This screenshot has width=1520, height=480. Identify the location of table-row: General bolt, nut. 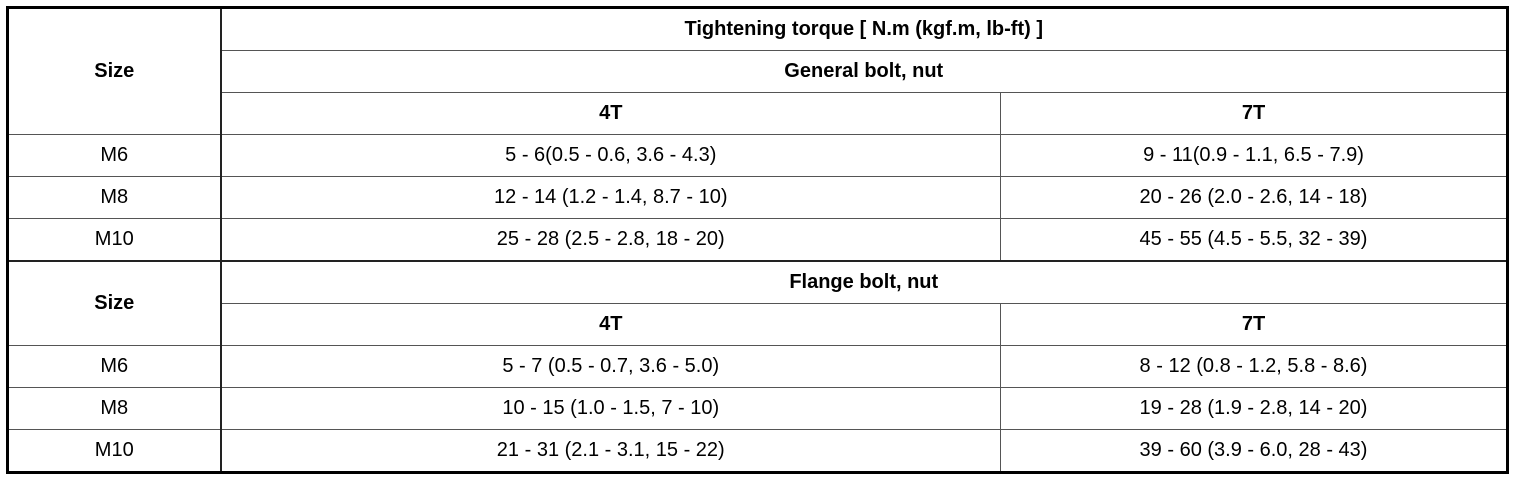
(758, 71).